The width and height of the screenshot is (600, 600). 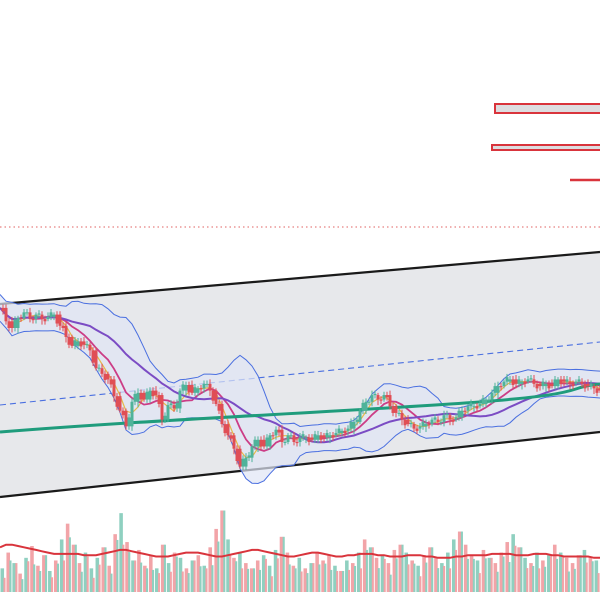 I want to click on marker-box, so click(x=547, y=108).